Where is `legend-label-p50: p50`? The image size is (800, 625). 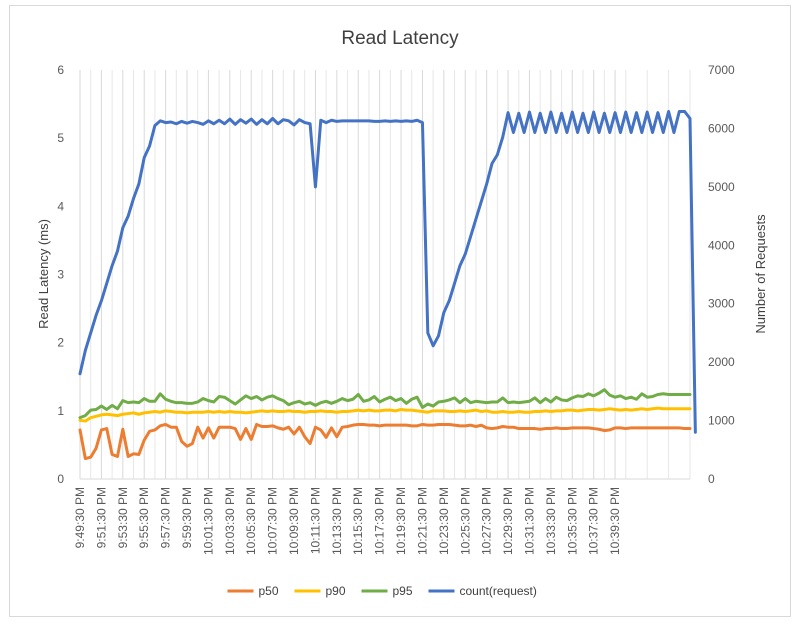
legend-label-p50: p50 is located at coordinates (269, 591).